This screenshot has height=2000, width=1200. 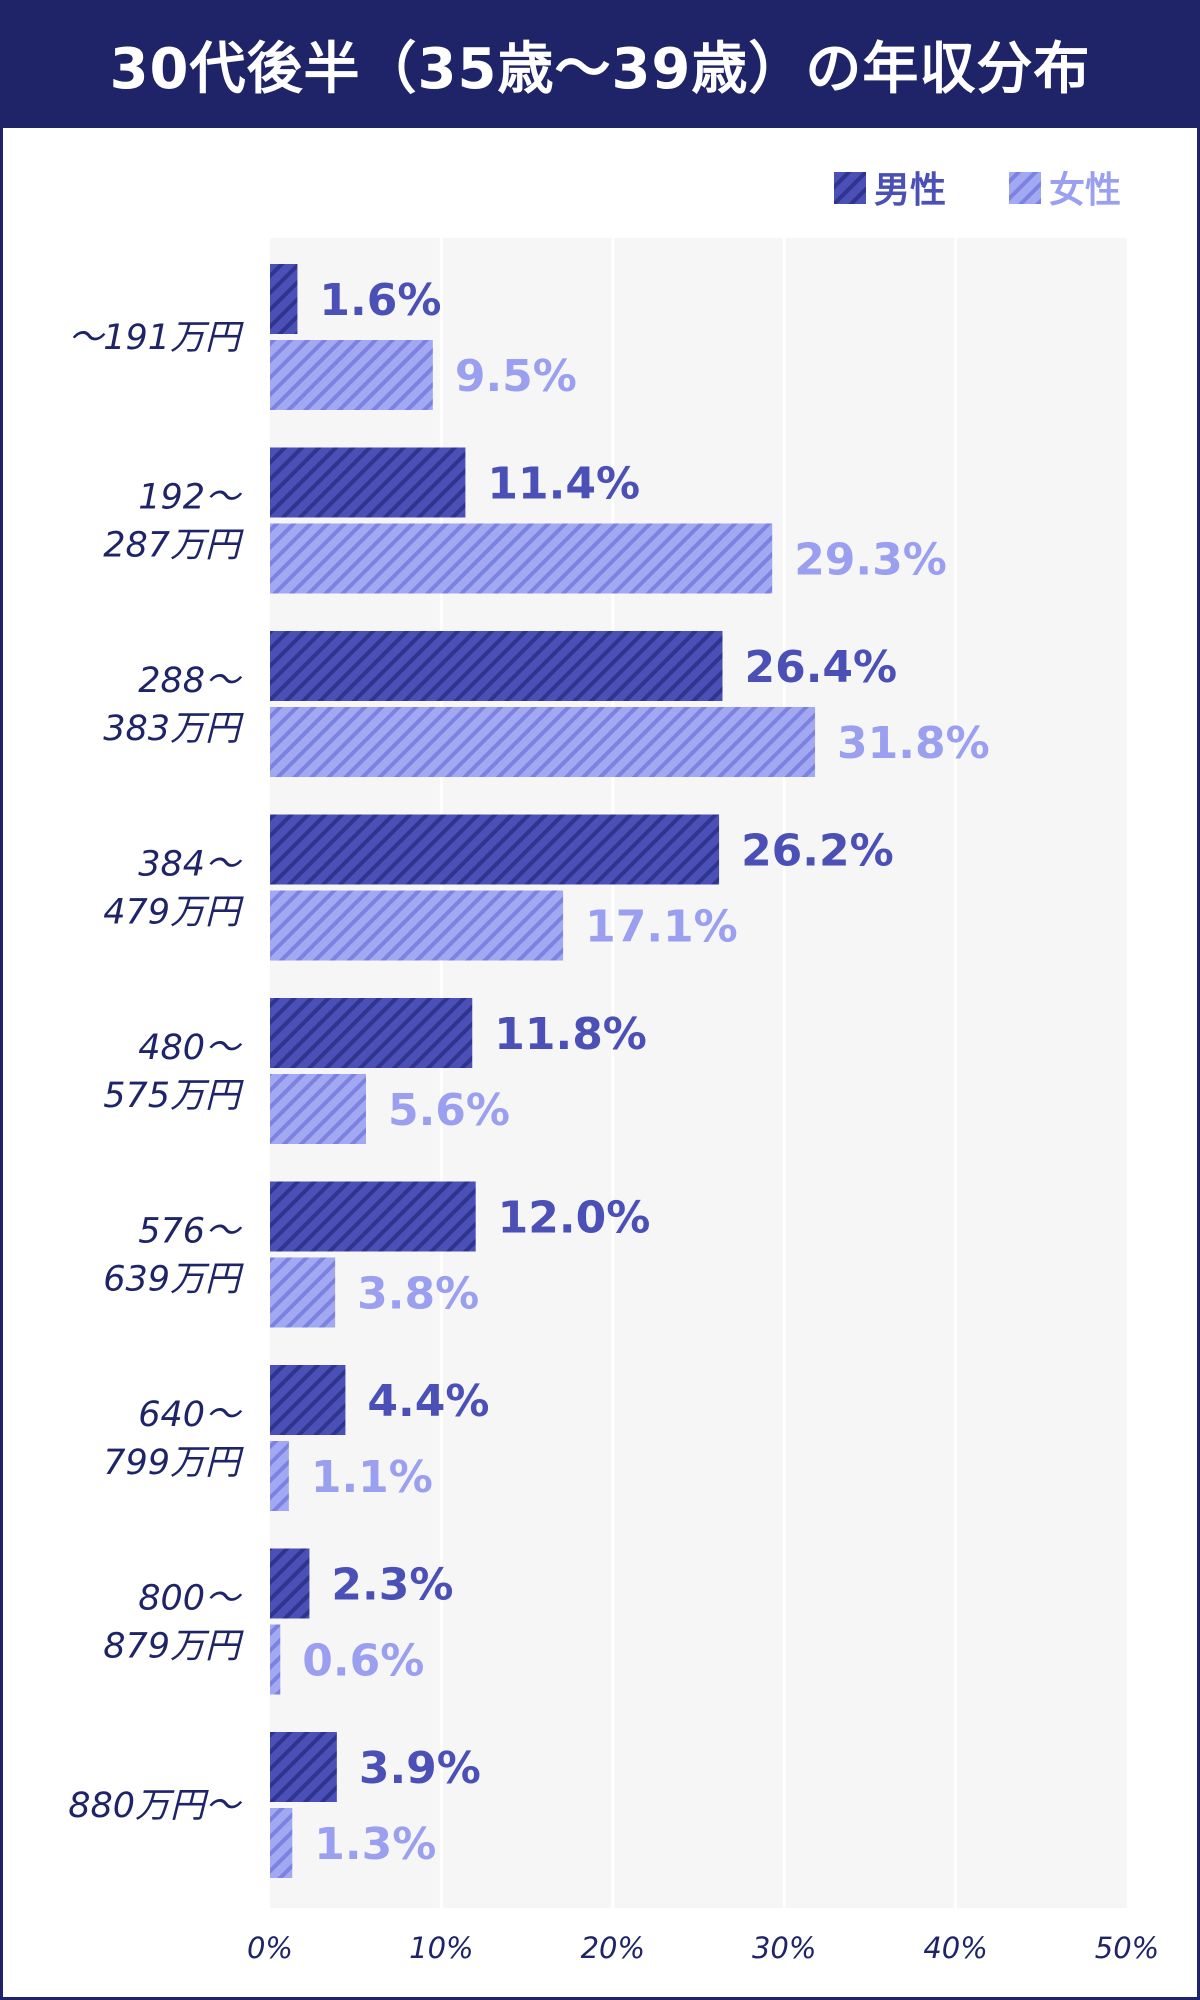 I want to click on value-label-female: 31.8%, so click(x=913, y=743).